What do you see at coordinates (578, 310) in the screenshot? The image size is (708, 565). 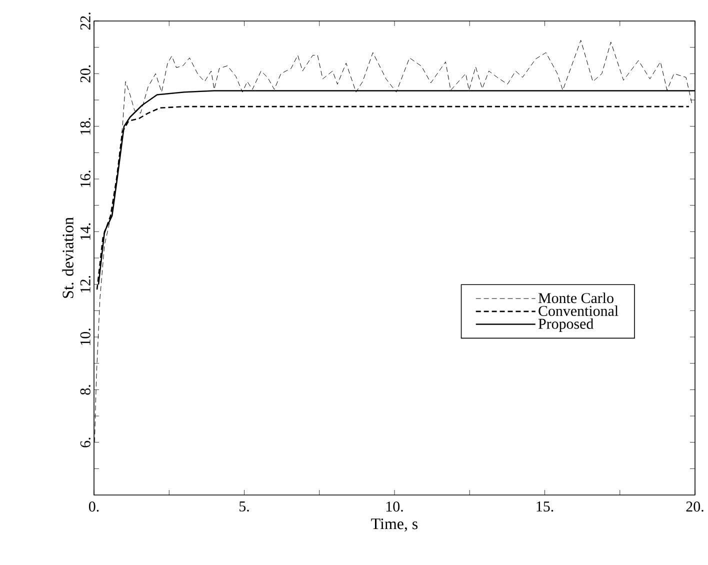 I see `legend-label: Conventional` at bounding box center [578, 310].